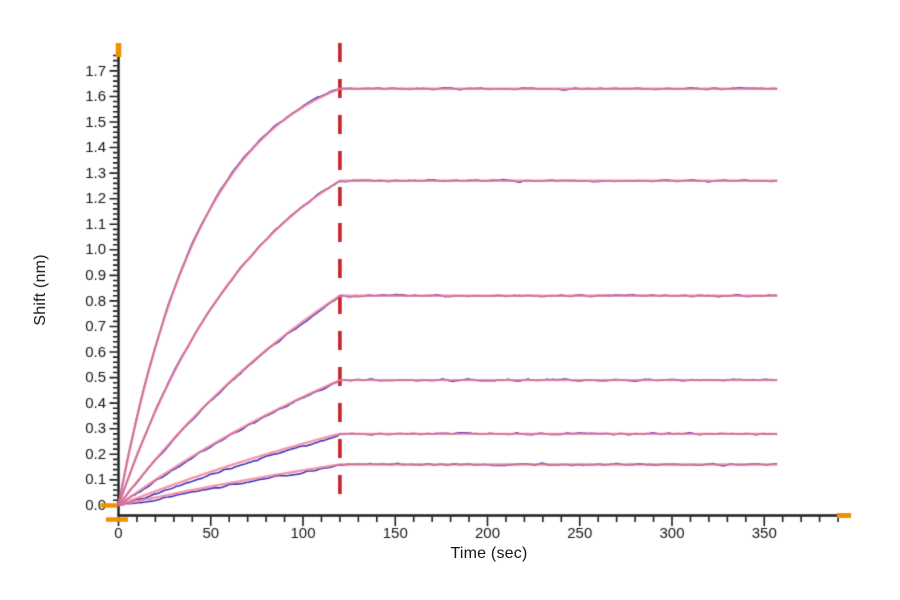 The image size is (900, 600). What do you see at coordinates (489, 553) in the screenshot?
I see `x-axis-title: Time (sec)` at bounding box center [489, 553].